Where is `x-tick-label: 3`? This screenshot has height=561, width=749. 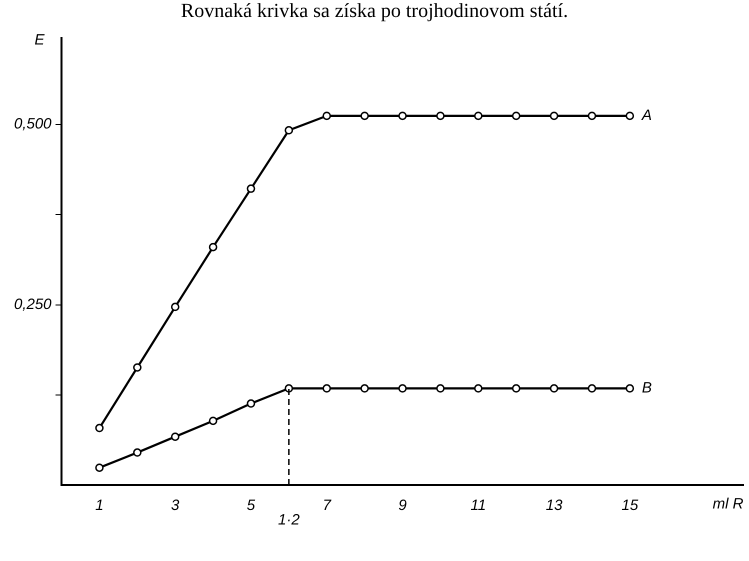
x-tick-label: 3 is located at coordinates (175, 505).